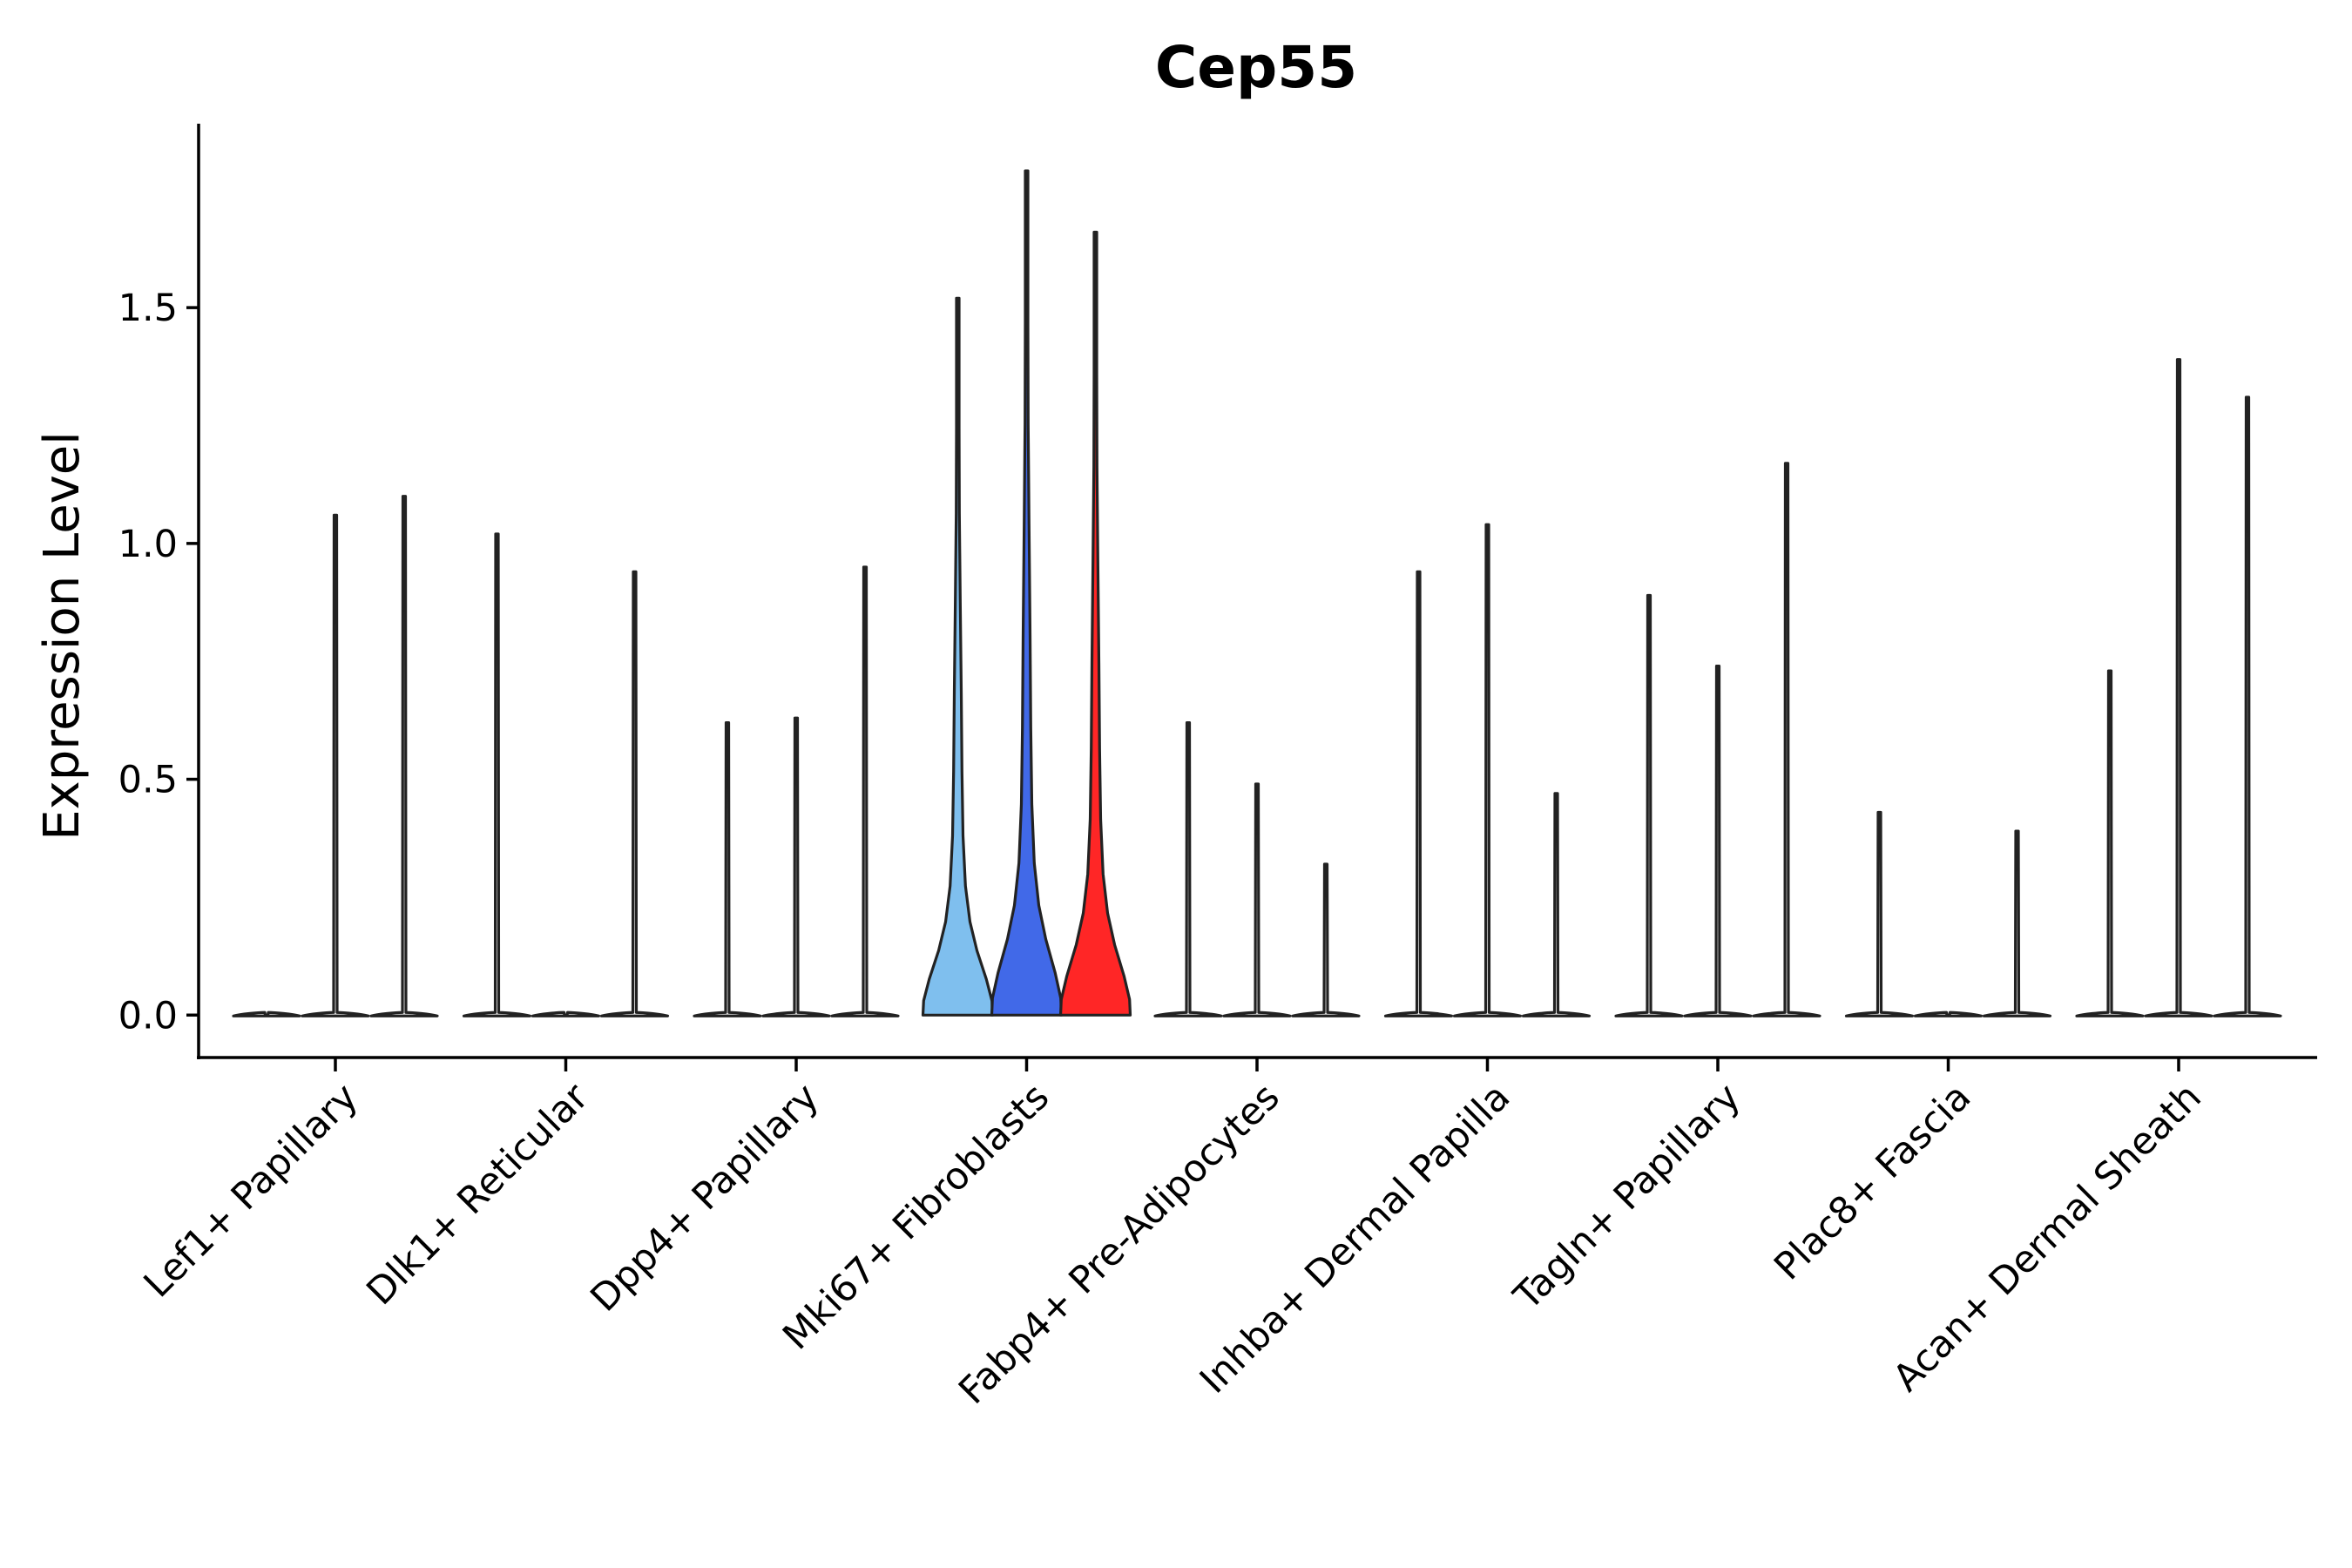 The height and width of the screenshot is (1568, 2352). I want to click on y-tick-label: 1.5, so click(148, 308).